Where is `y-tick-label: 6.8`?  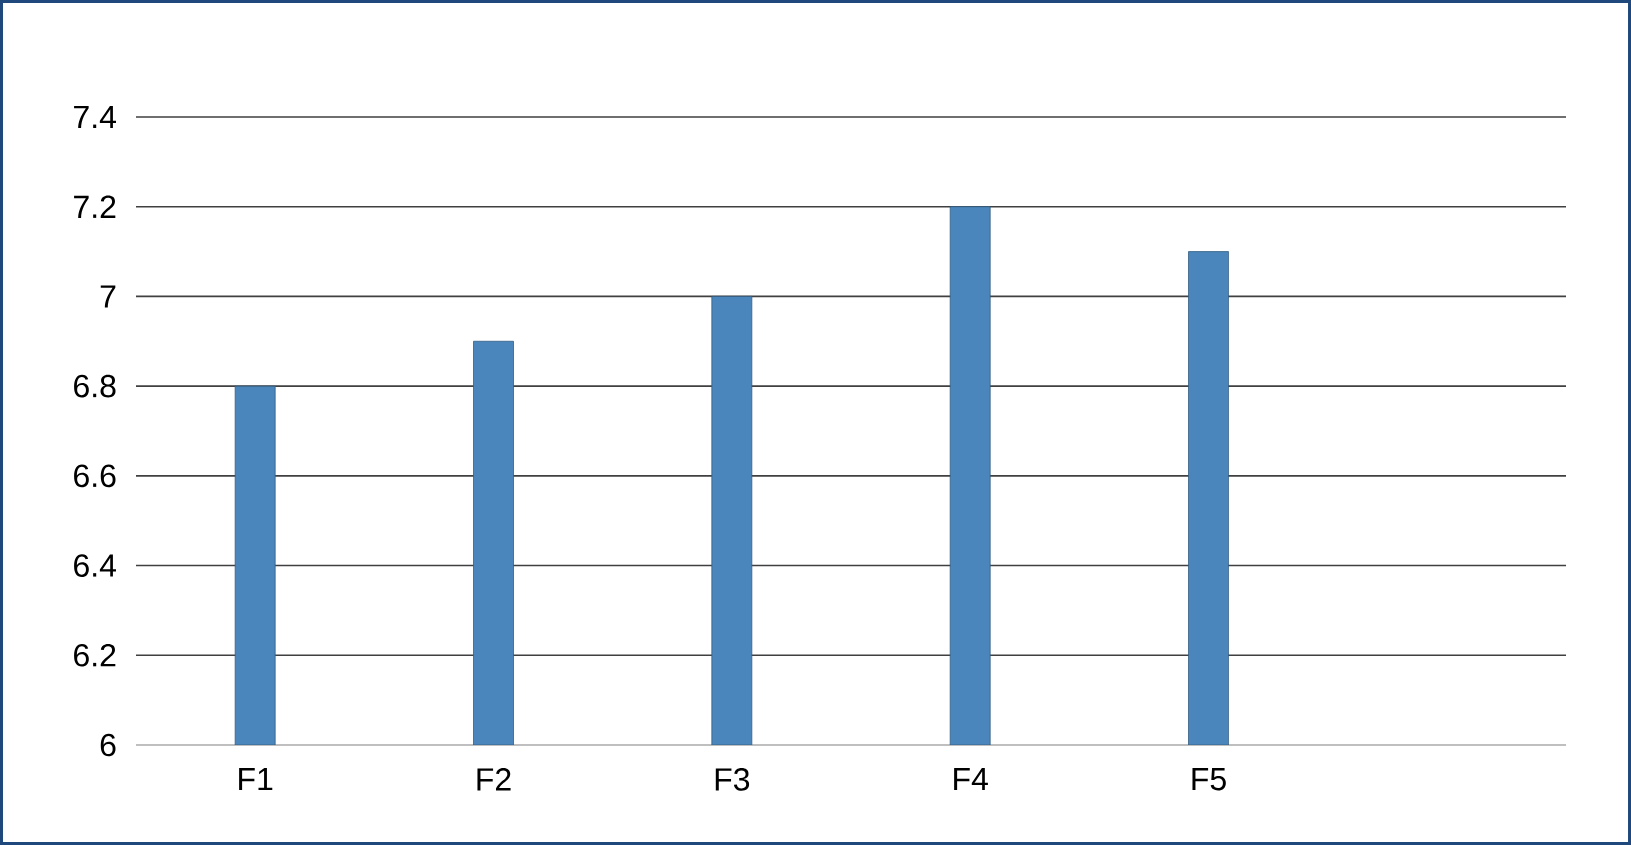 y-tick-label: 6.8 is located at coordinates (95, 386).